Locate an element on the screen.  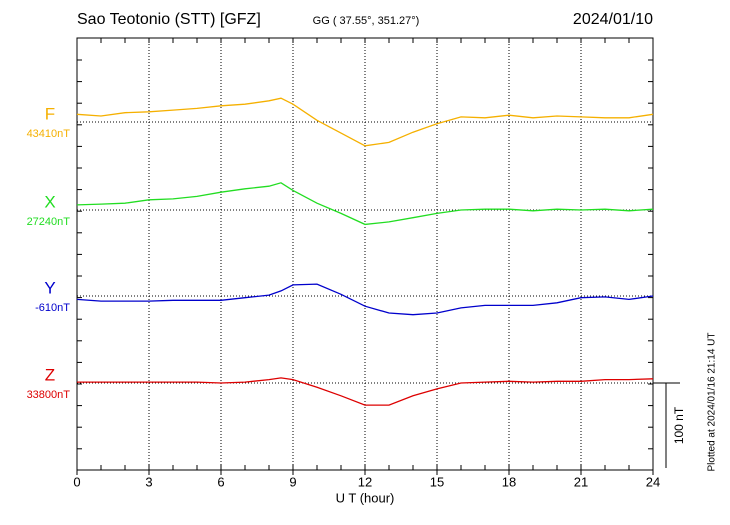
series-name: X is located at coordinates (49, 201).